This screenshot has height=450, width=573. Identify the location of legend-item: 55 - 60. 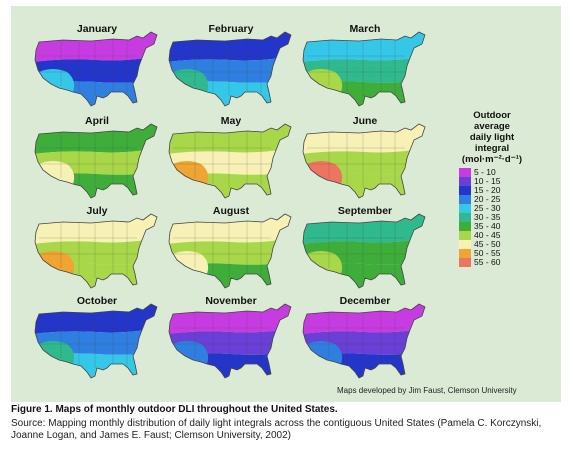
(493, 262).